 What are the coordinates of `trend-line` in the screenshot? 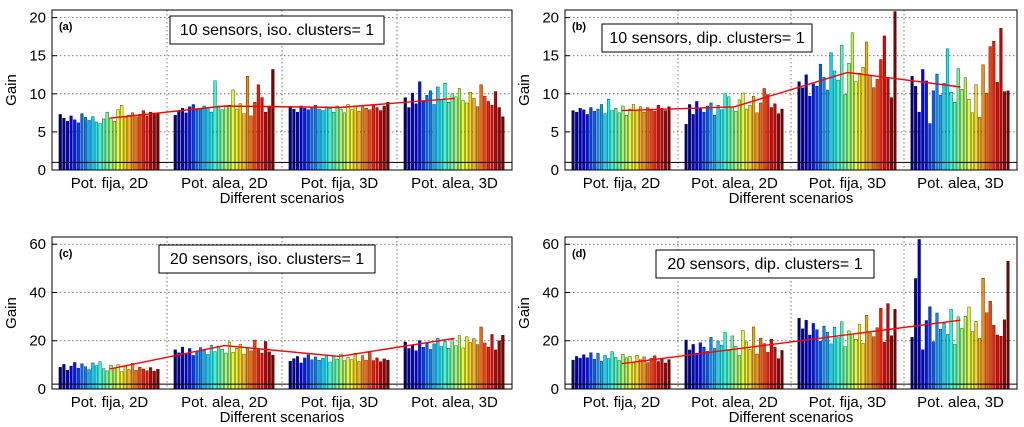 It's located at (282, 353).